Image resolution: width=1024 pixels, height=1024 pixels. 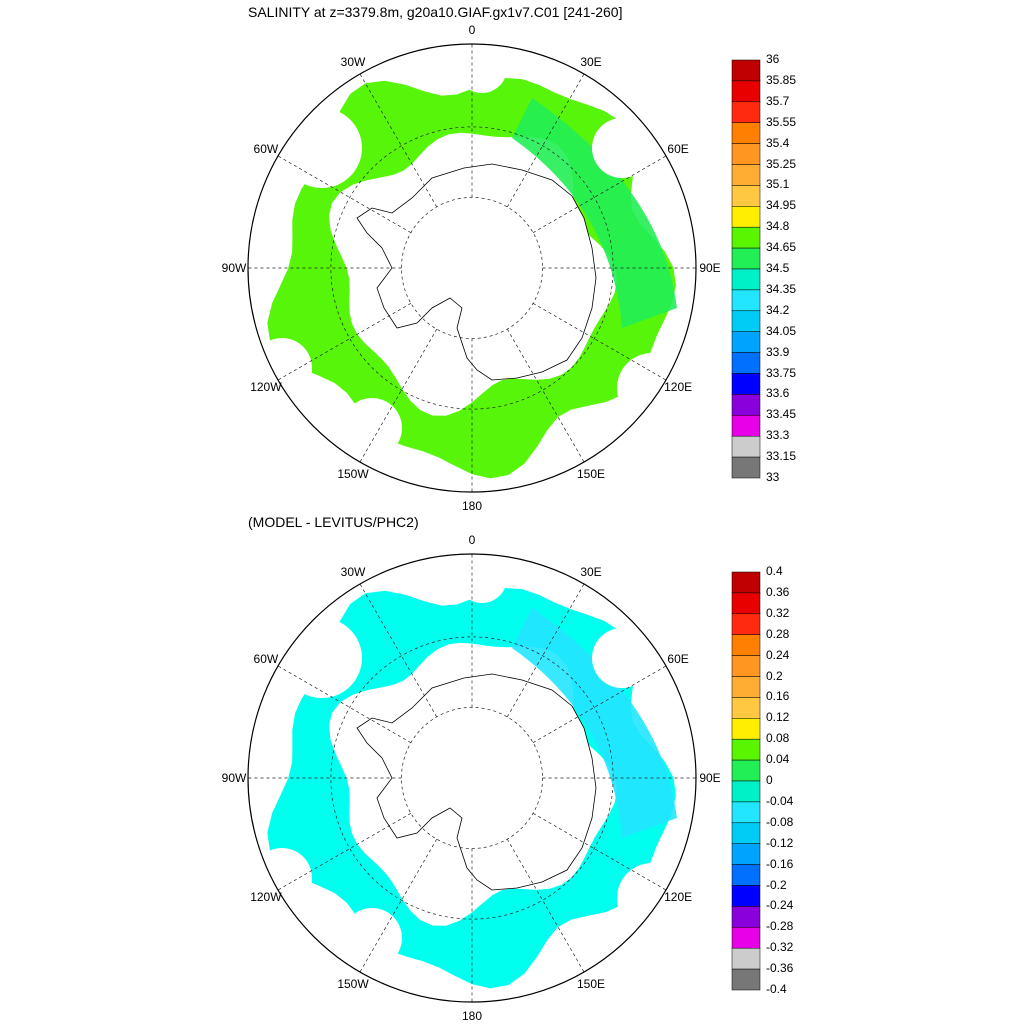 I want to click on colorbar-tick-label: -0.12, so click(x=780, y=842).